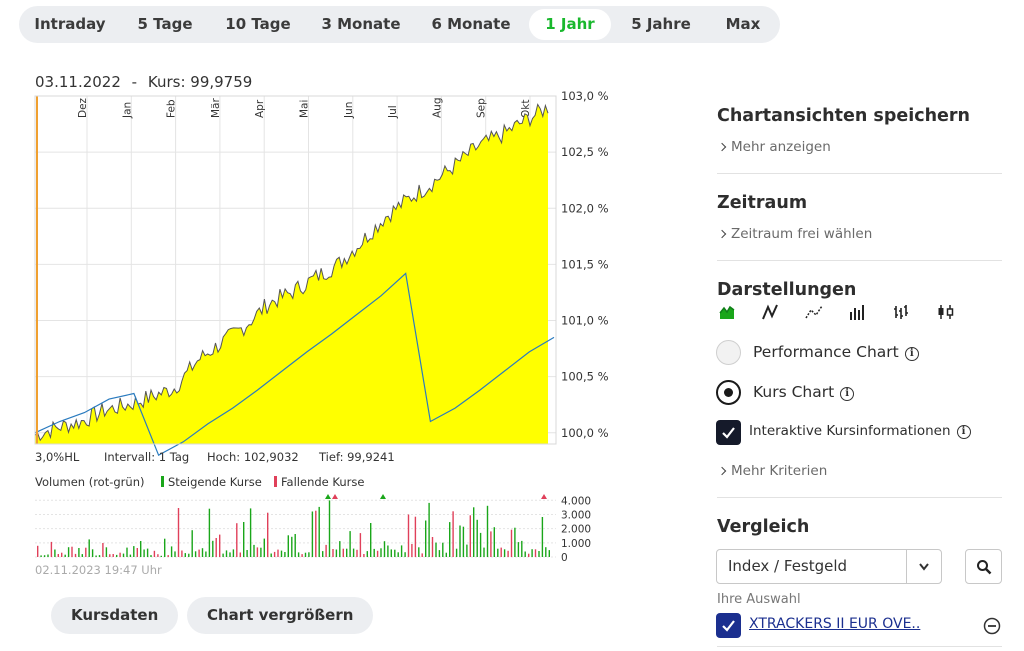 Image resolution: width=1024 pixels, height=651 pixels. Describe the element at coordinates (172, 108) in the screenshot. I see `x-tick-label: Feb` at that location.